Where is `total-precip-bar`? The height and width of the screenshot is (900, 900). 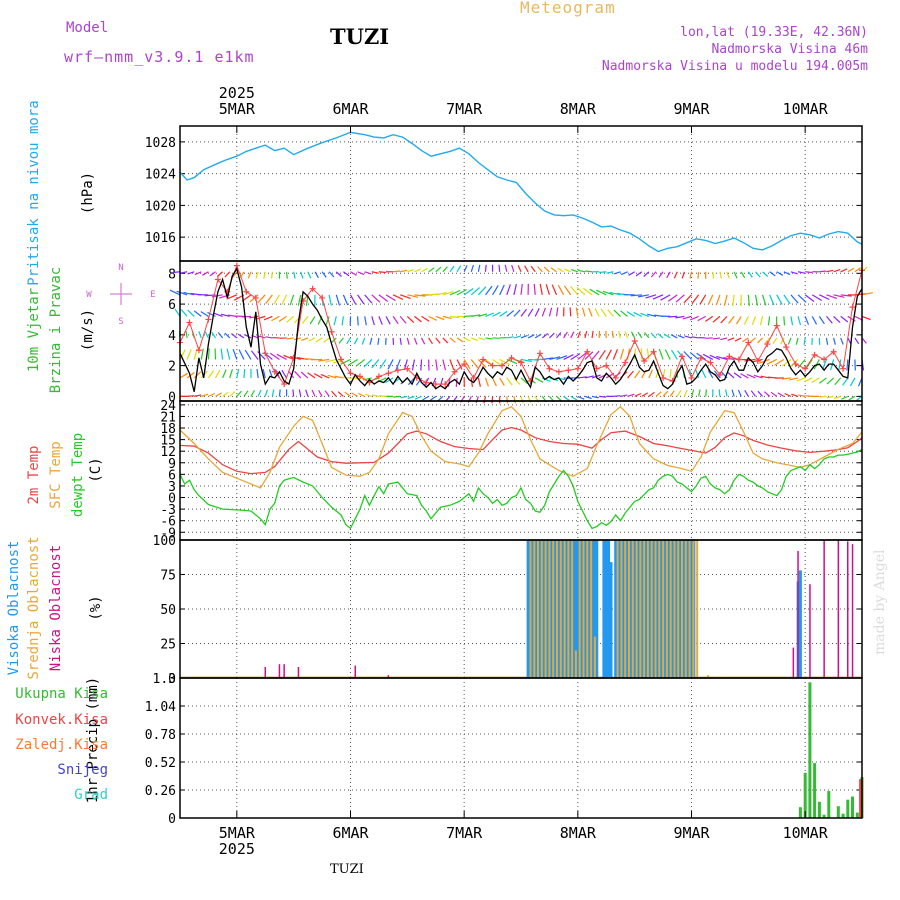
total-precip-bar is located at coordinates (805, 795).